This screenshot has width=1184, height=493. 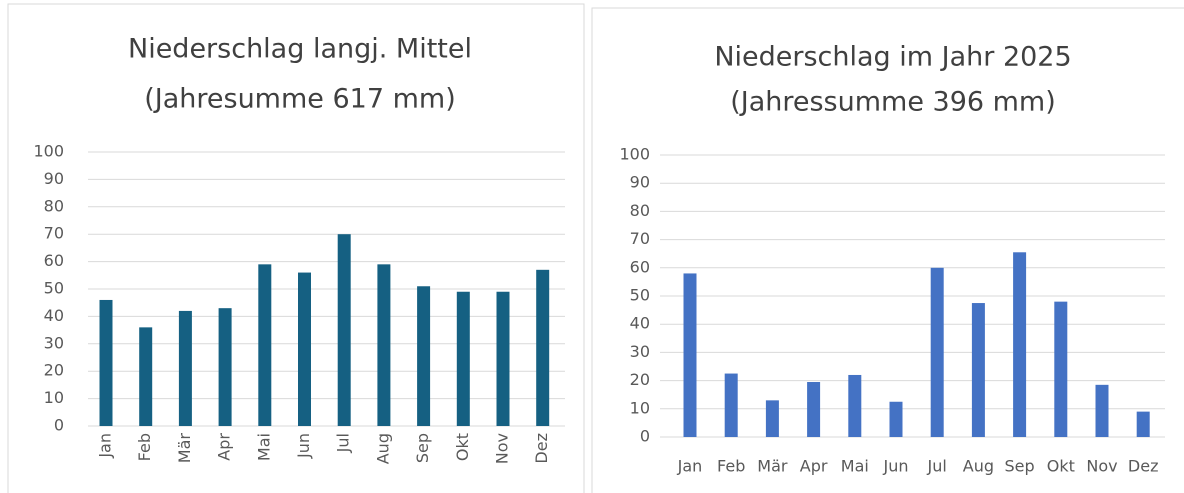 What do you see at coordinates (893, 102) in the screenshot?
I see `chart-subtitle: (Jahressumme 396 mm)` at bounding box center [893, 102].